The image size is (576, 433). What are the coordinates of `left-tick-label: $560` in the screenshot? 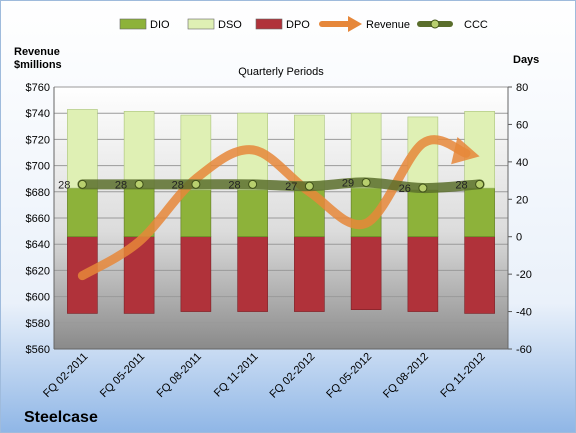 It's located at (38, 350).